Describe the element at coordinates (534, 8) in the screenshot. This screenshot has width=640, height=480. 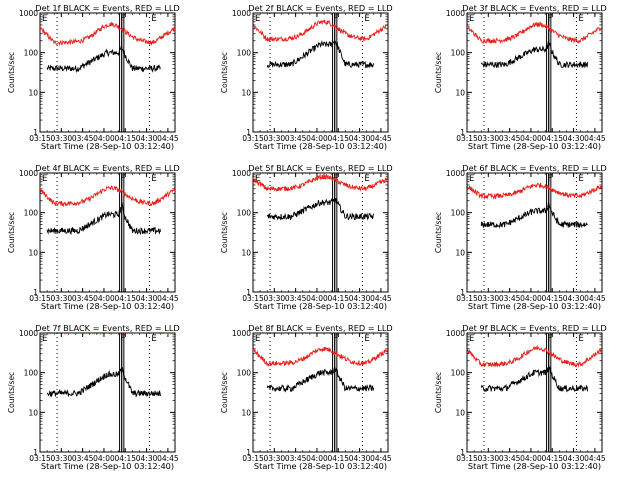
I see `panel-title: Det 3f BLACK = Events, RED = LLD` at that location.